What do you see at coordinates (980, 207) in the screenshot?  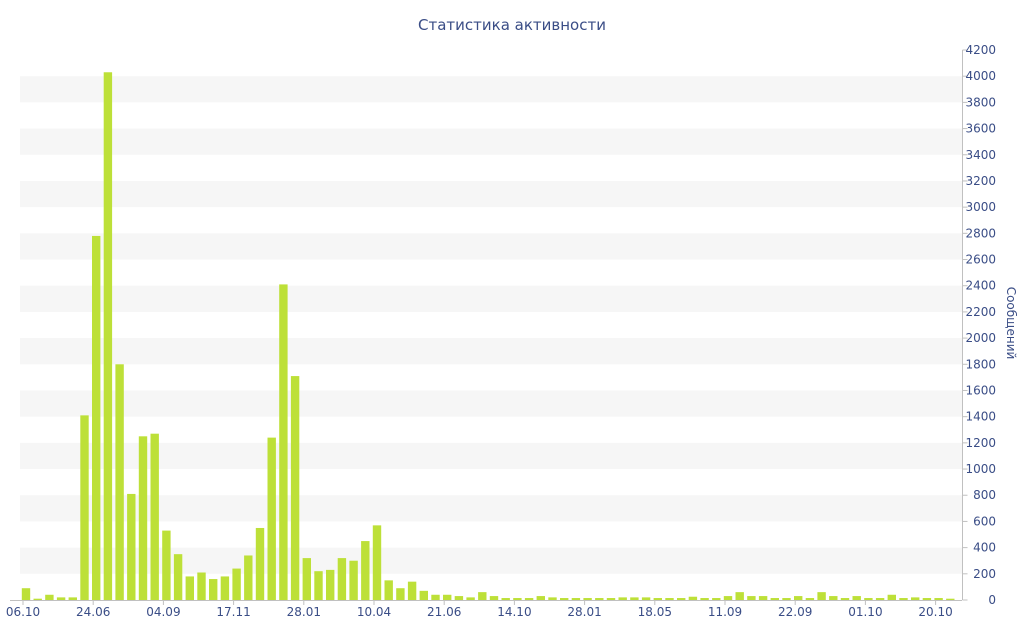 I see `y-tick-label: 3000` at bounding box center [980, 207].